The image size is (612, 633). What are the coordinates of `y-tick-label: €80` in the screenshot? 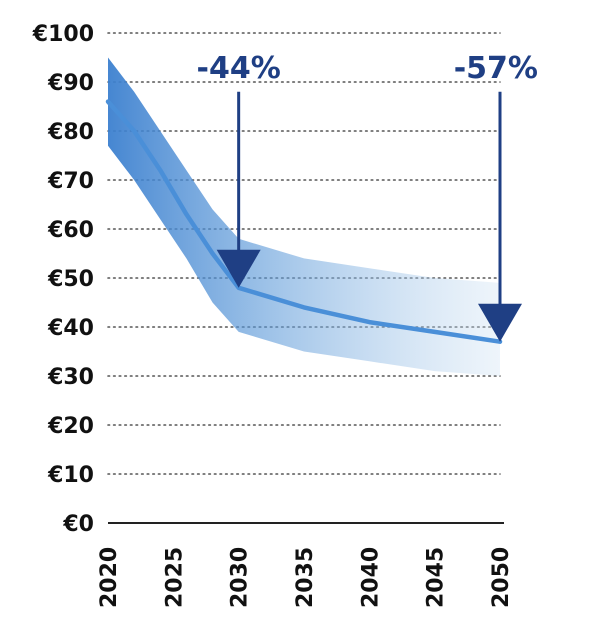 It's located at (70, 132).